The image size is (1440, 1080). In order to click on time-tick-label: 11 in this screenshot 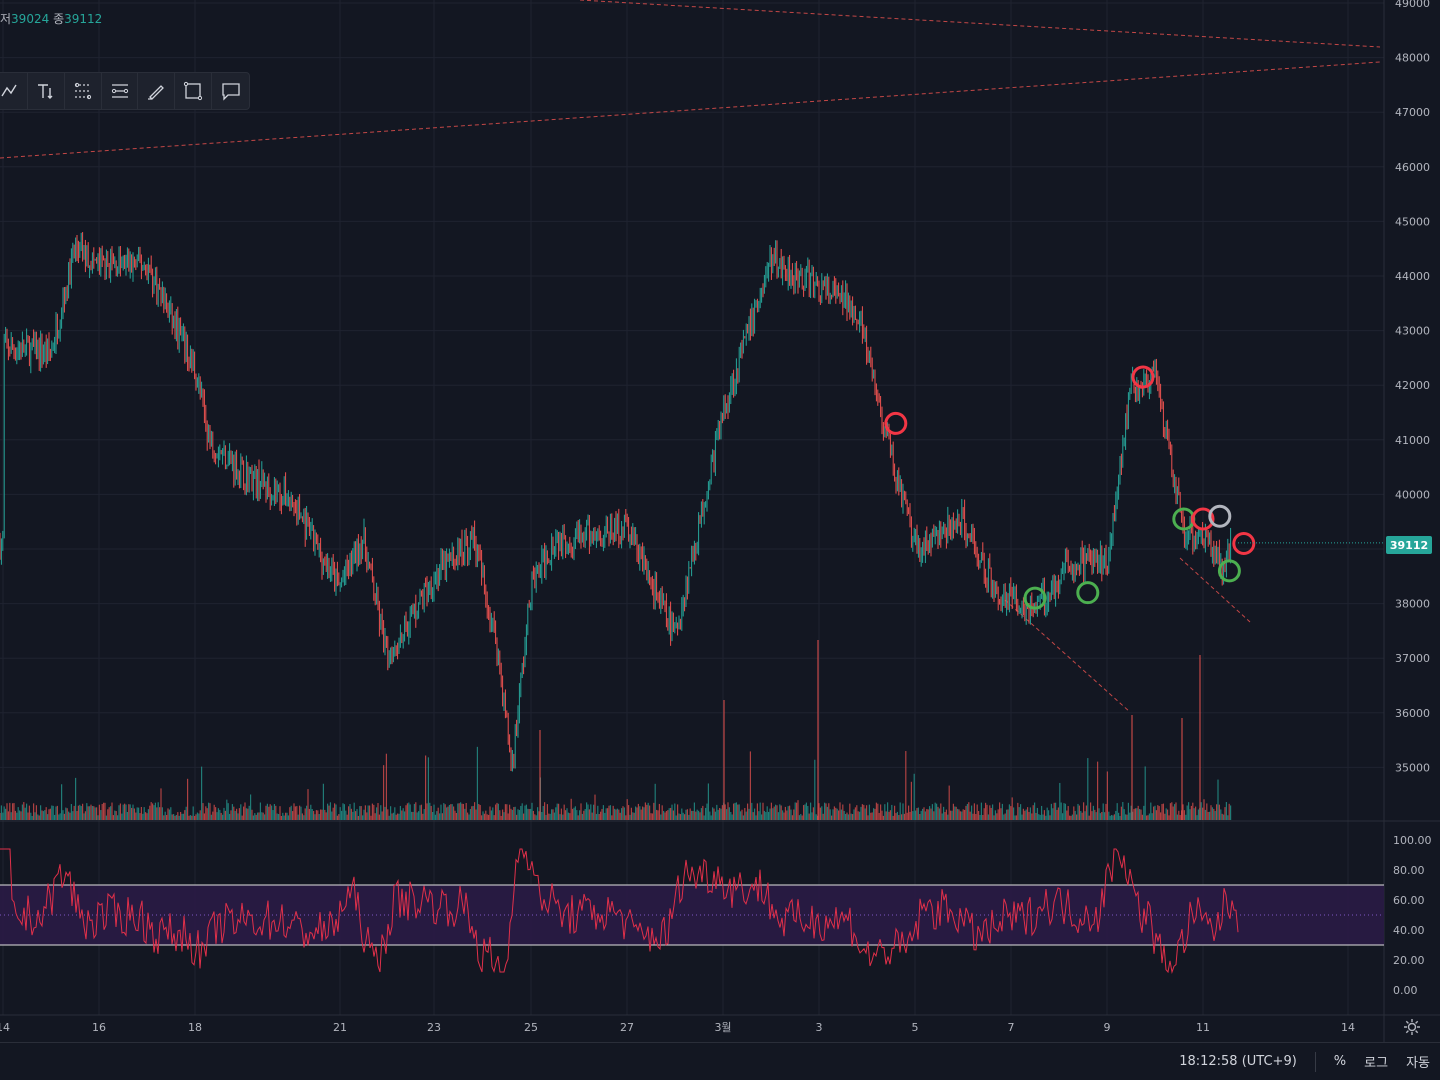, I will do `click(1203, 1027)`.